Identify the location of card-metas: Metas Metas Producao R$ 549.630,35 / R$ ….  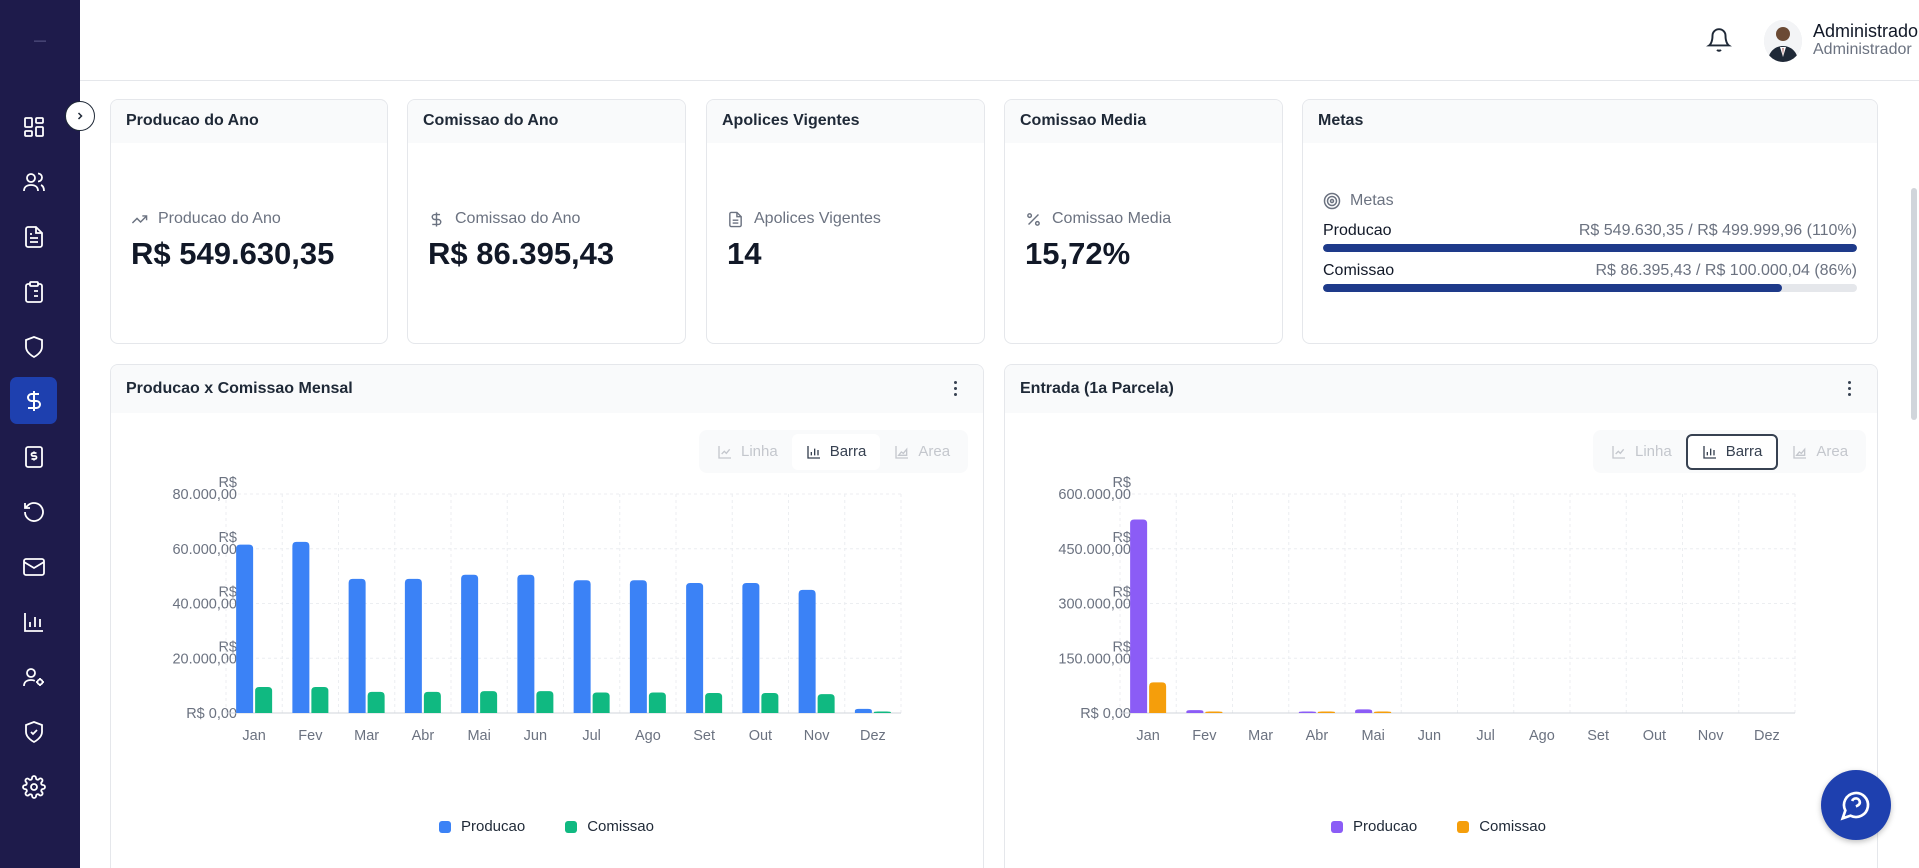
(1590, 221).